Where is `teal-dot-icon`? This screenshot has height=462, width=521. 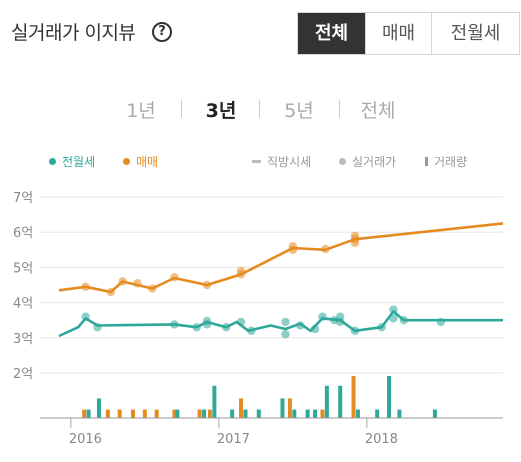
teal-dot-icon is located at coordinates (52, 161).